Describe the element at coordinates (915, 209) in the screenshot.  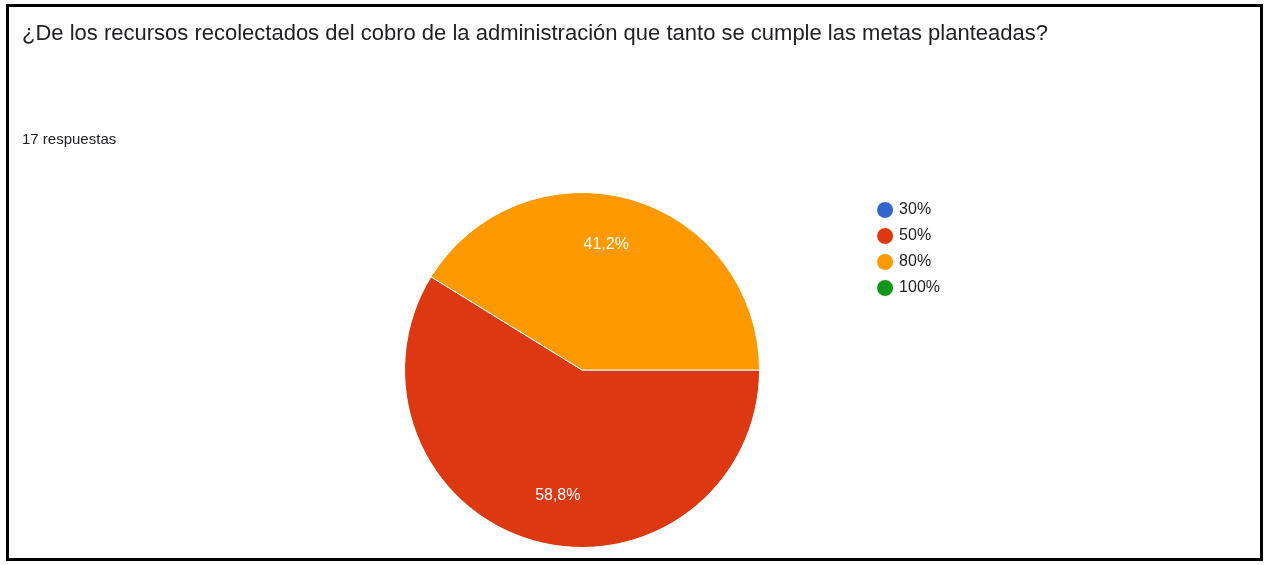
I see `legend-label: 30%` at that location.